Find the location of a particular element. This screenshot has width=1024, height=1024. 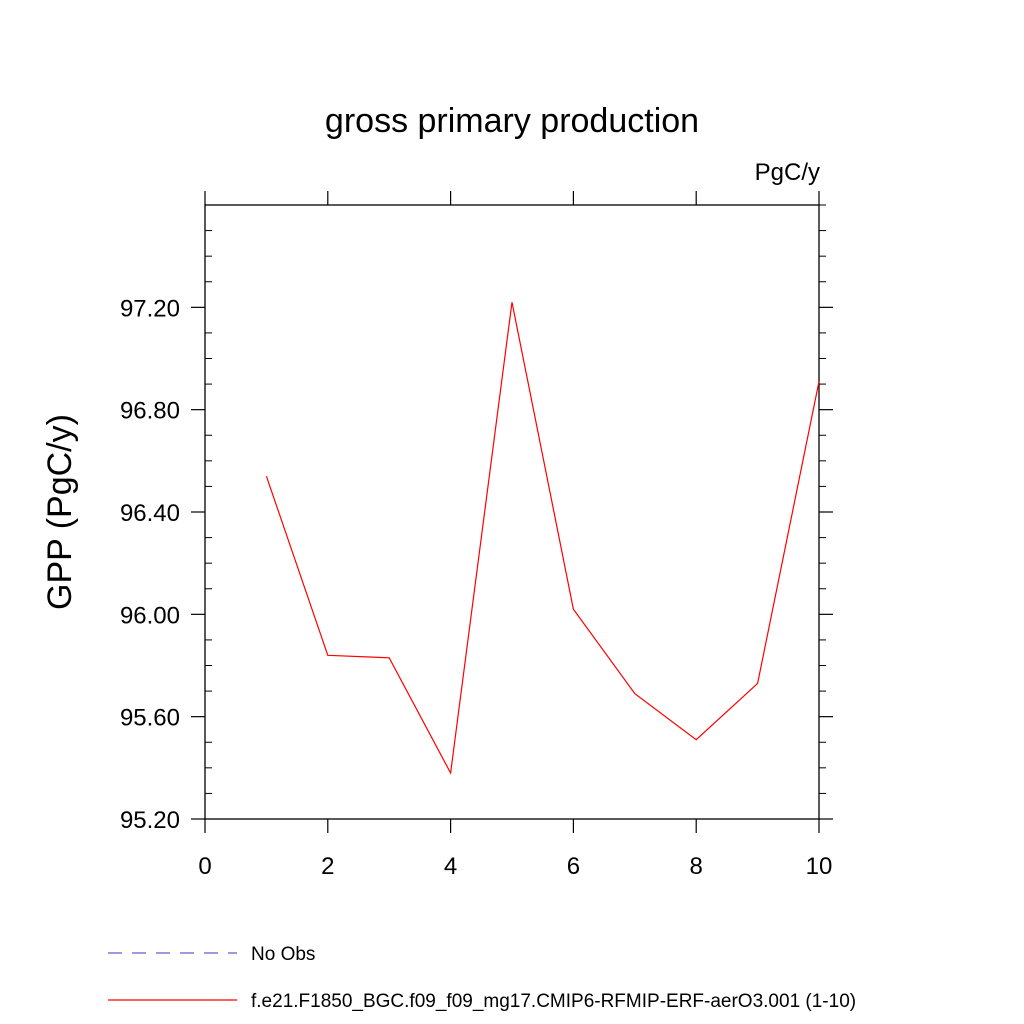

y-tick-label: 95.20 is located at coordinates (150, 820).